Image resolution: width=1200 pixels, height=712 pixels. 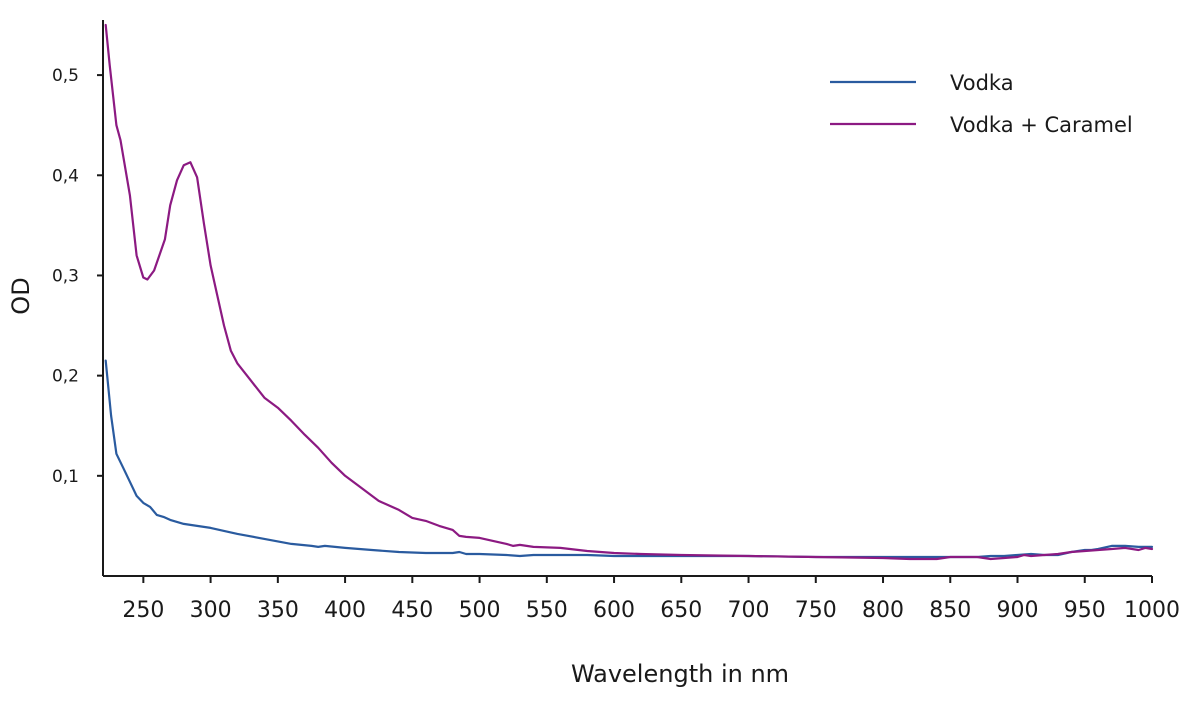 What do you see at coordinates (65, 377) in the screenshot?
I see `y-tick-label: 0,2` at bounding box center [65, 377].